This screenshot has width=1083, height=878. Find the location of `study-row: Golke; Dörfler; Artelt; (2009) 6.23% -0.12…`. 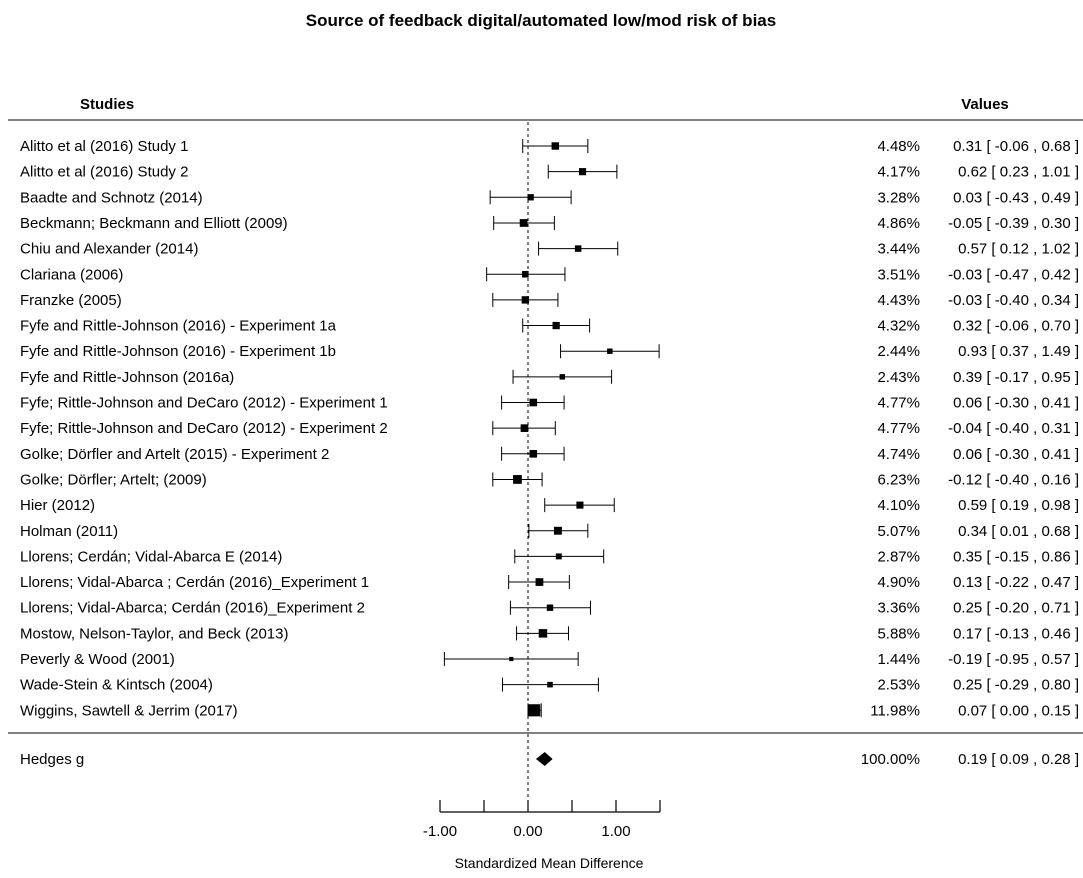

study-row: Golke; Dörfler; Artelt; (2009) 6.23% -0.12… is located at coordinates (549, 479).